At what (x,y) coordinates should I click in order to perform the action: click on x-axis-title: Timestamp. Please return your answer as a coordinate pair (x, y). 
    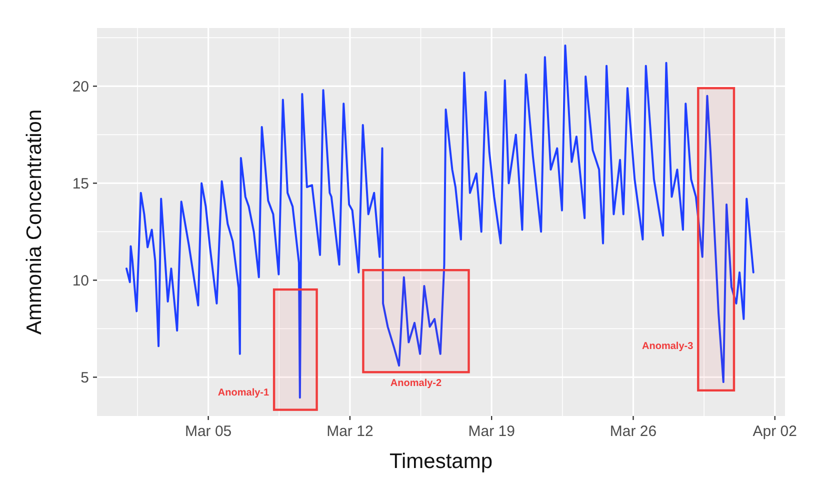
    Looking at the image, I should click on (441, 461).